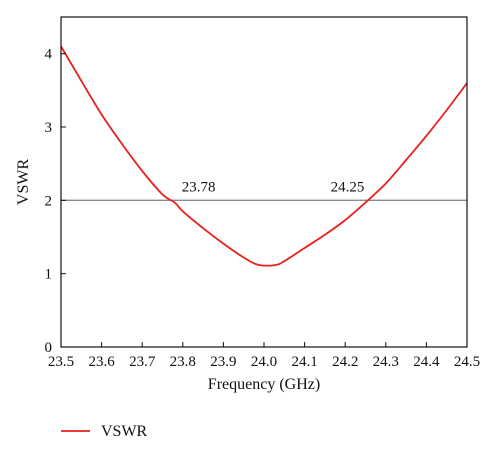 Image resolution: width=500 pixels, height=454 pixels. What do you see at coordinates (264, 362) in the screenshot?
I see `x-tick-label: 24.0` at bounding box center [264, 362].